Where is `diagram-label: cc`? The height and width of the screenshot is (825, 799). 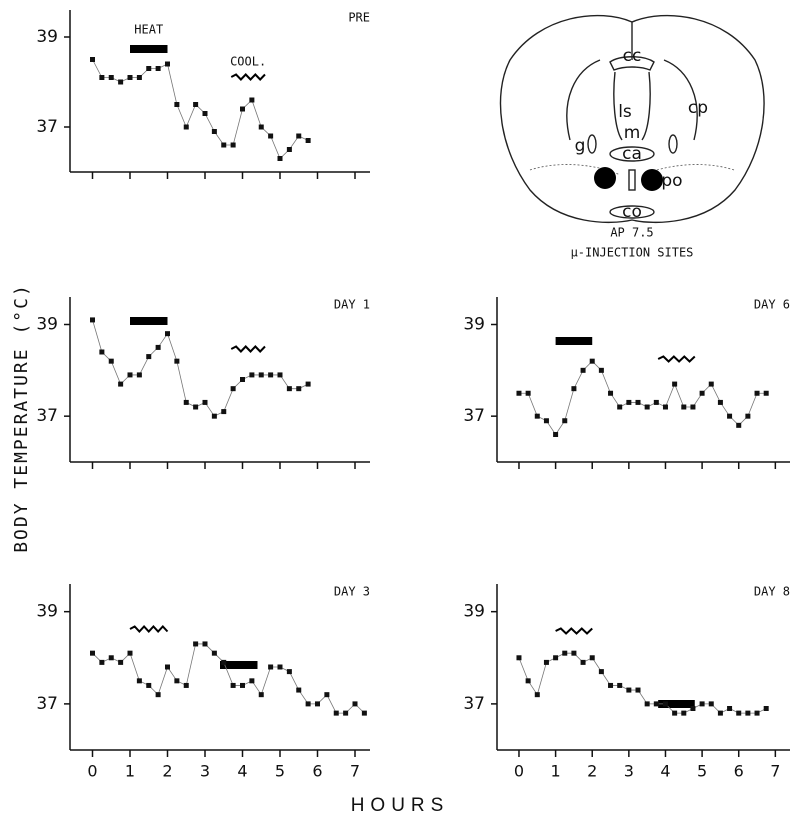
diagram-label: cc is located at coordinates (632, 56).